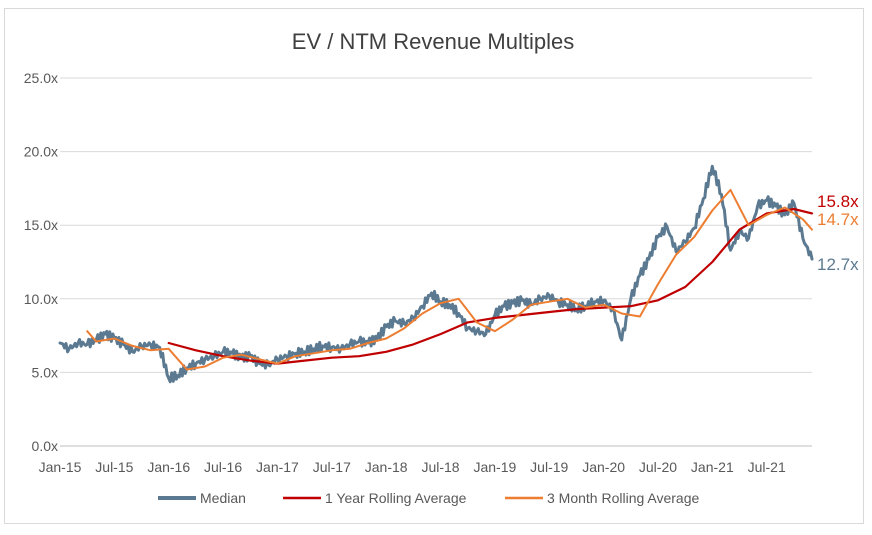  Describe the element at coordinates (41, 78) in the screenshot. I see `y-tick-label: 25.0x` at that location.